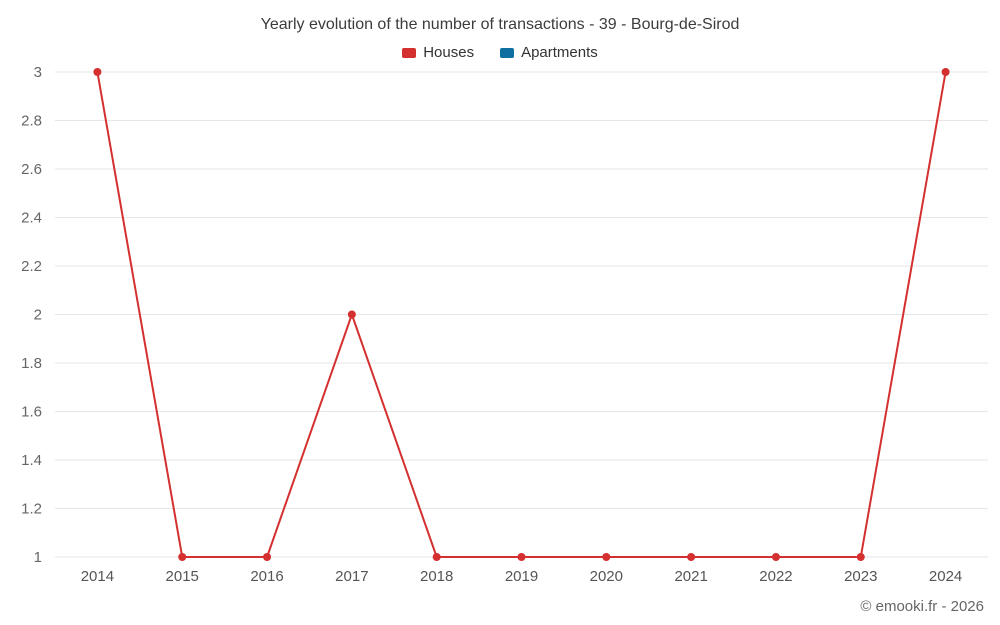  I want to click on y-tick-label: 2, so click(38, 315).